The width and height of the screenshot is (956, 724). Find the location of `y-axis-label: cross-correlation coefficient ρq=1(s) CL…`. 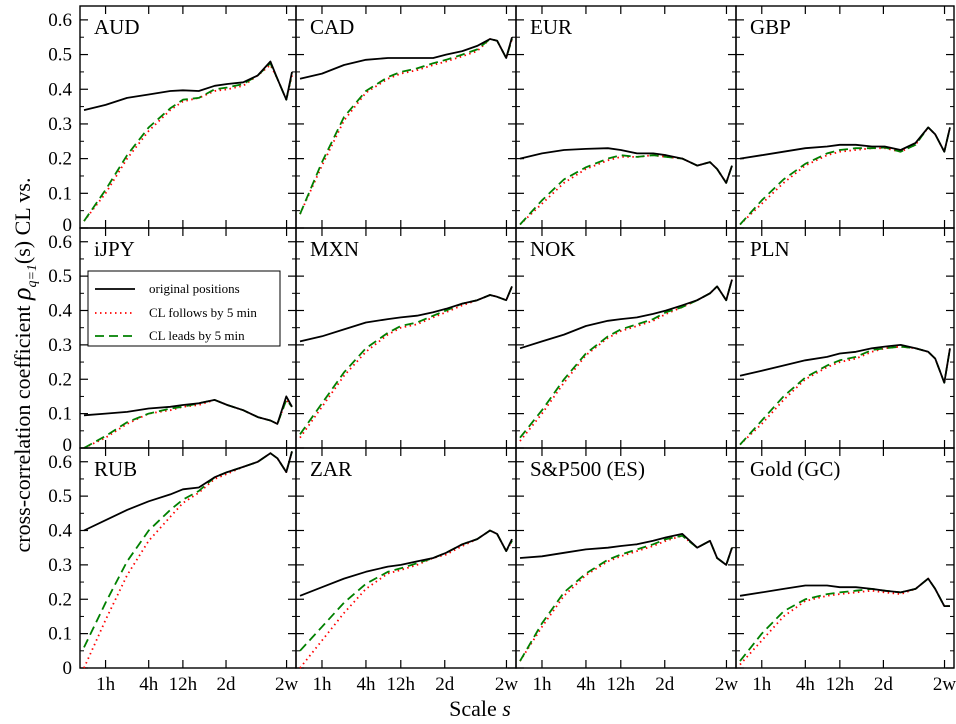

y-axis-label: cross-correlation coefficient ρq=1(s) CL… is located at coordinates (23, 365).